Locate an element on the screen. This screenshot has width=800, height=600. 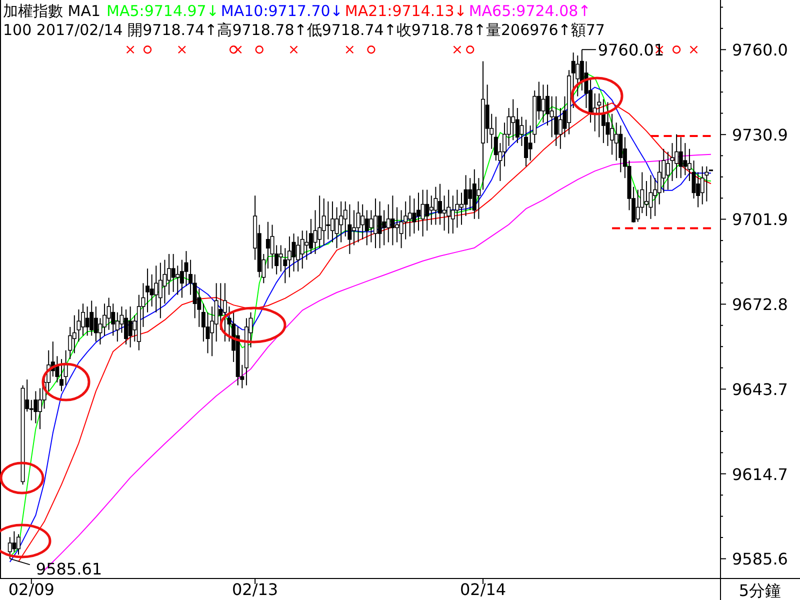
x-tick-label: 02/13 is located at coordinates (255, 589).